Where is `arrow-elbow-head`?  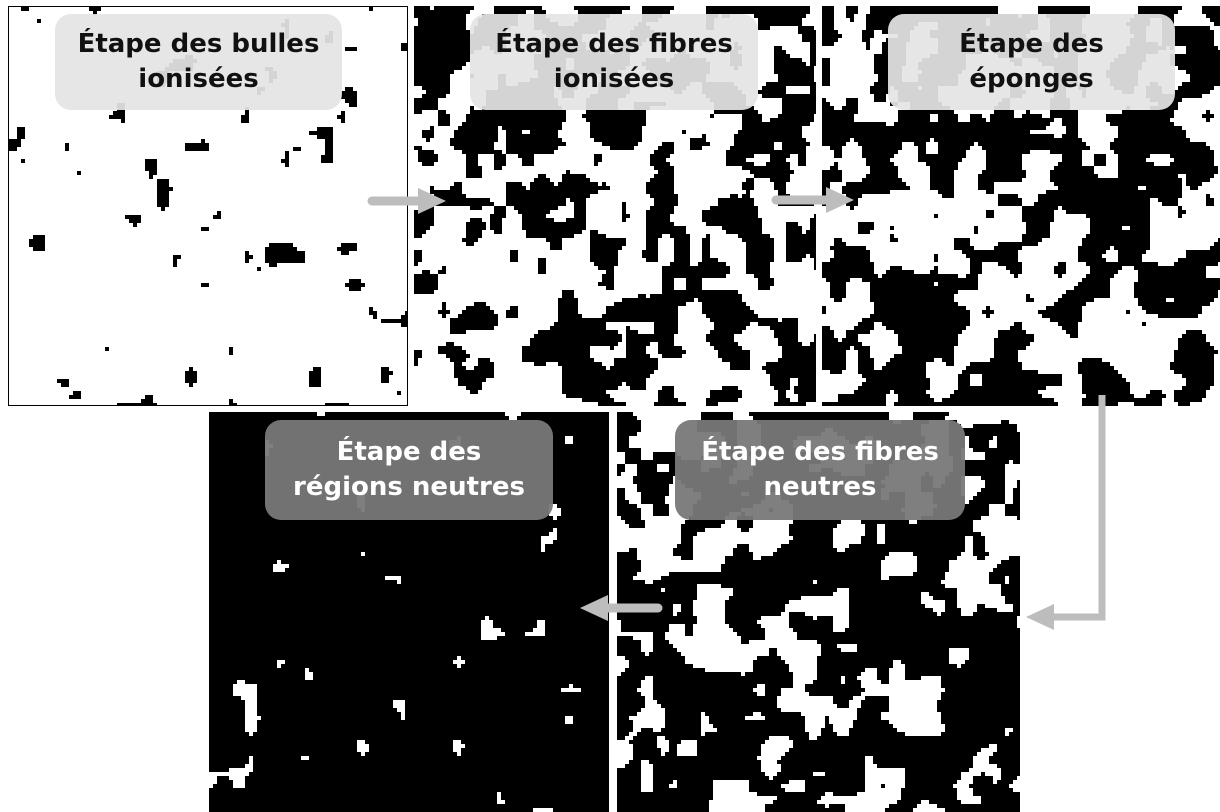 arrow-elbow-head is located at coordinates (1040, 617).